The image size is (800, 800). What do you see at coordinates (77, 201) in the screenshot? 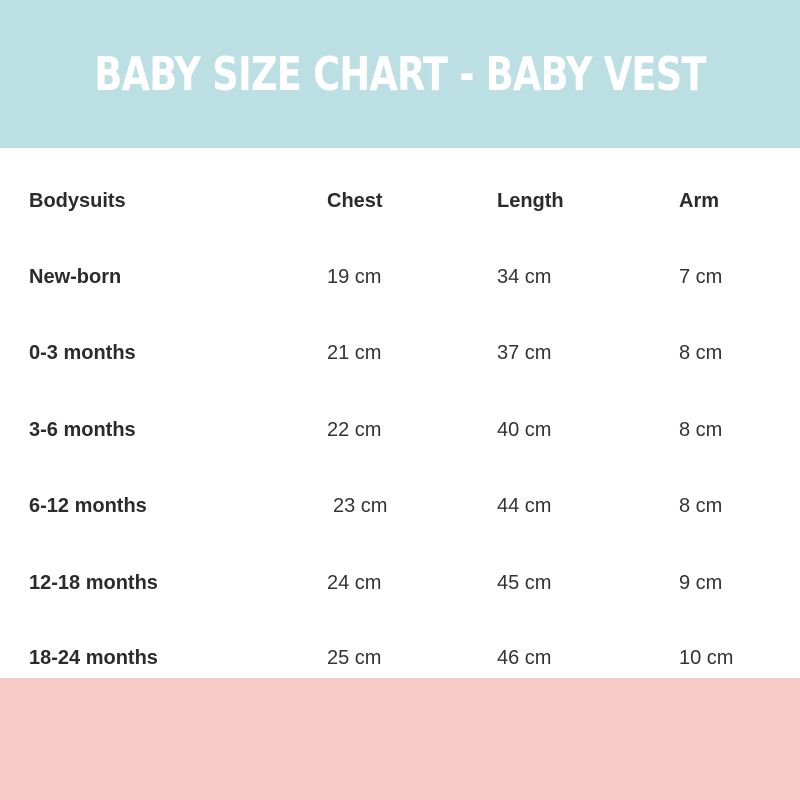
I see `header-bodysuits: Bodysuits` at bounding box center [77, 201].